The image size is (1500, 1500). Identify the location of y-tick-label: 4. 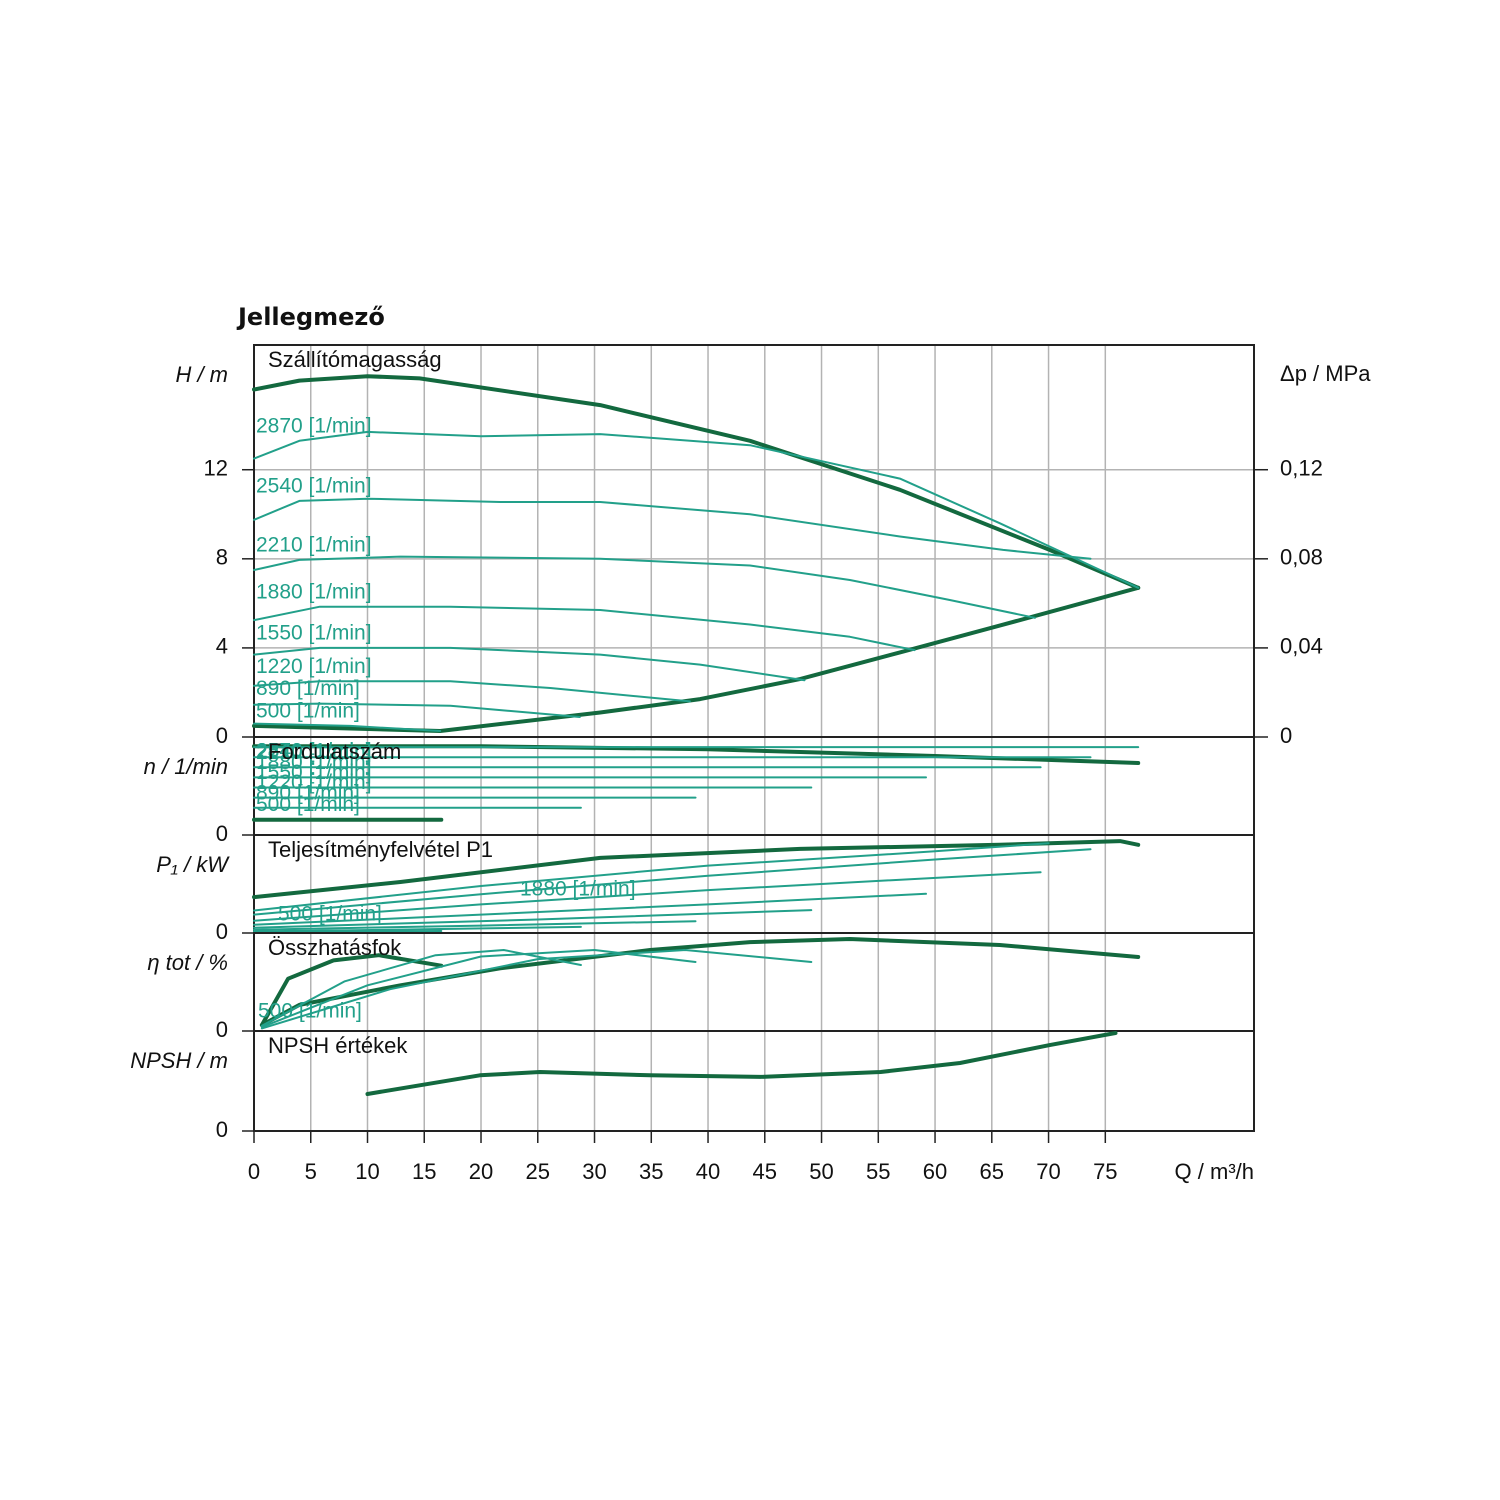
(222, 646).